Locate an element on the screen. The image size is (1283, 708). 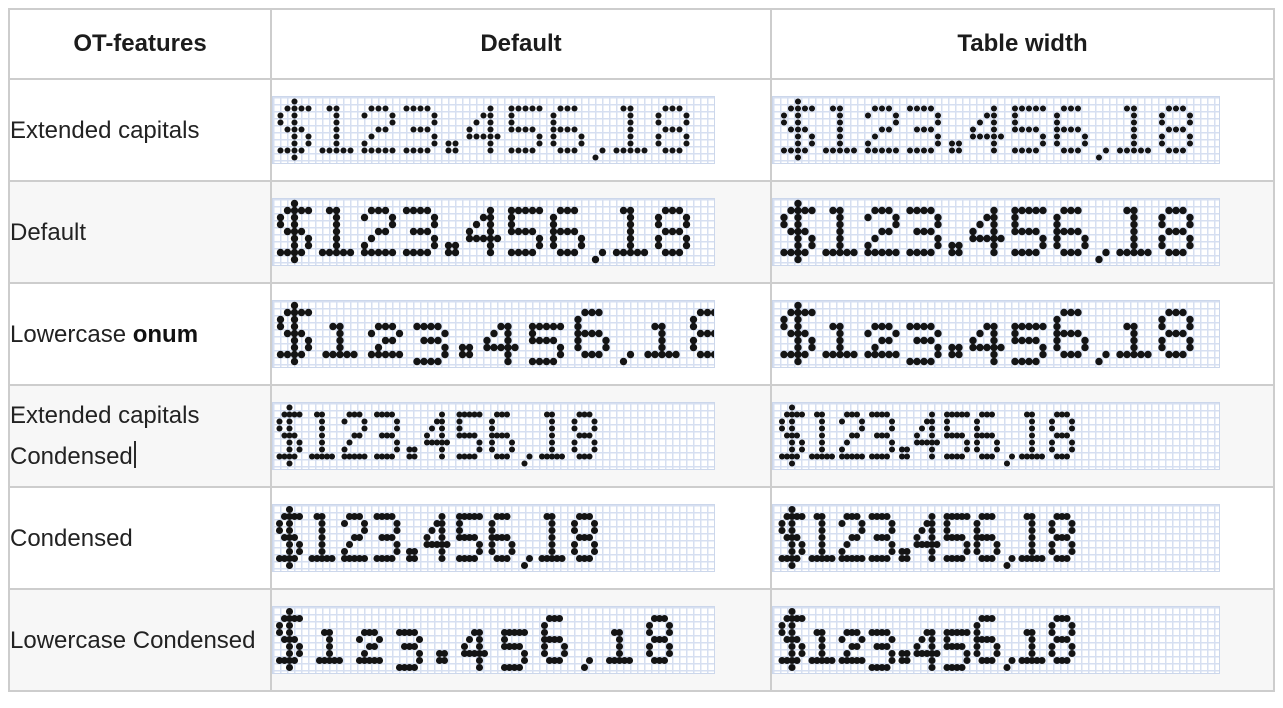
table-row: Extended capitals Condensed is located at coordinates (641, 436).